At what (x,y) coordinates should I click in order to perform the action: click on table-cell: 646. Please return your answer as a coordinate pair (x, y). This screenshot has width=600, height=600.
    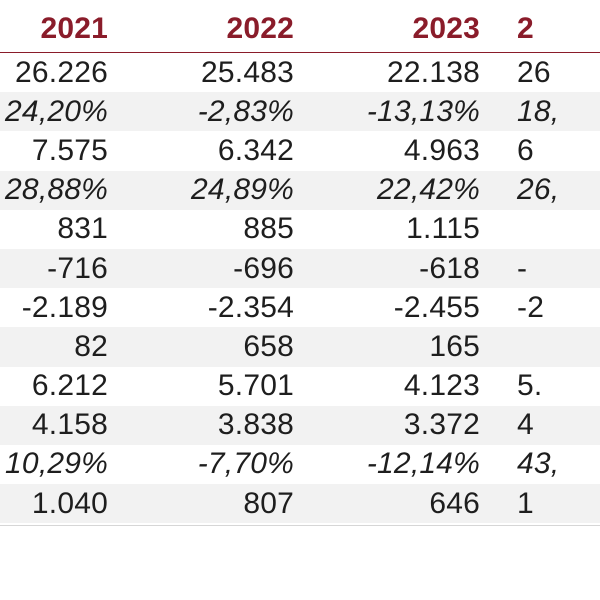
    Looking at the image, I should click on (454, 503).